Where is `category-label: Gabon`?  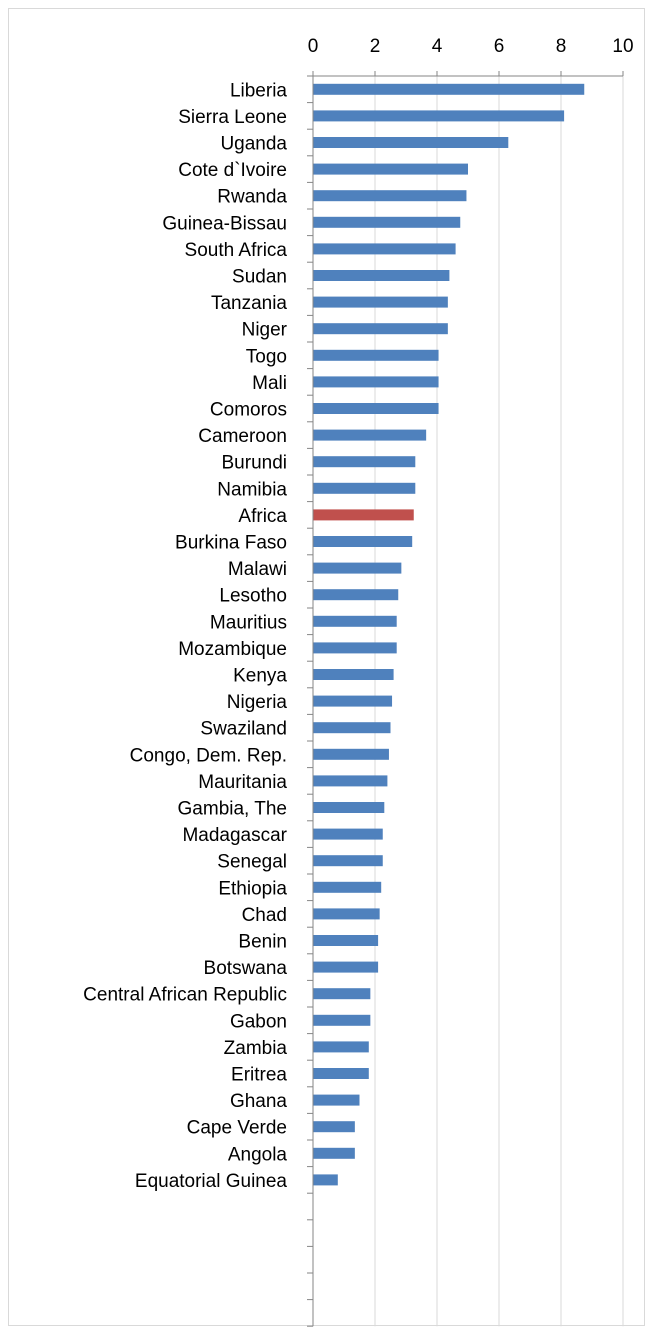
category-label: Gabon is located at coordinates (258, 1021).